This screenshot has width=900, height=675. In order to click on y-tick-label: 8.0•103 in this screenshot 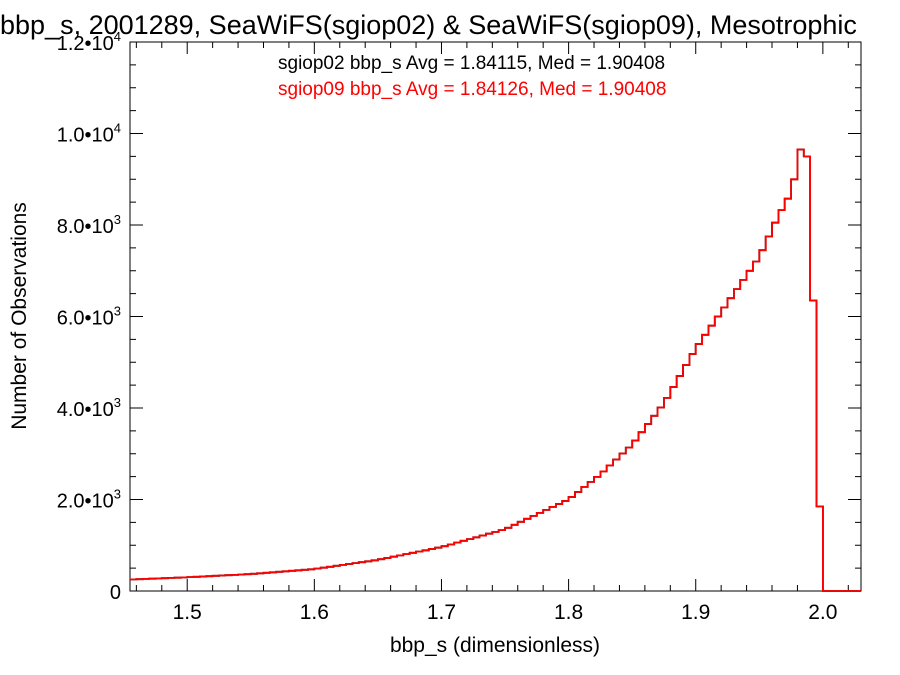, I will do `click(89, 225)`.